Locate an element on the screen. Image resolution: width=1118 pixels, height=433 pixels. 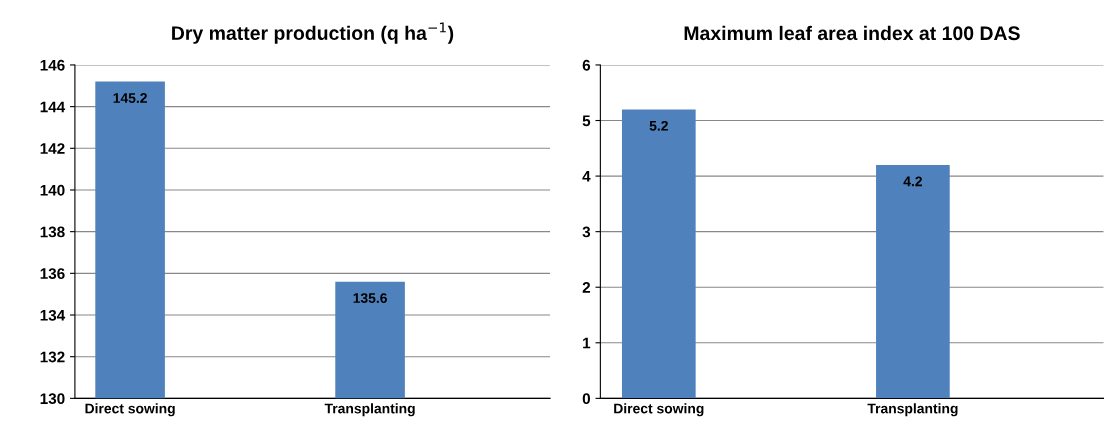
y-tick-label: 0 is located at coordinates (586, 399).